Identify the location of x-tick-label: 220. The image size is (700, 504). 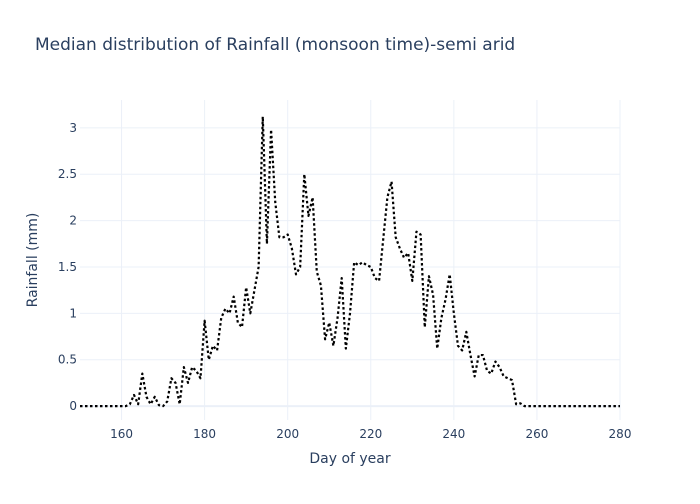
(370, 434).